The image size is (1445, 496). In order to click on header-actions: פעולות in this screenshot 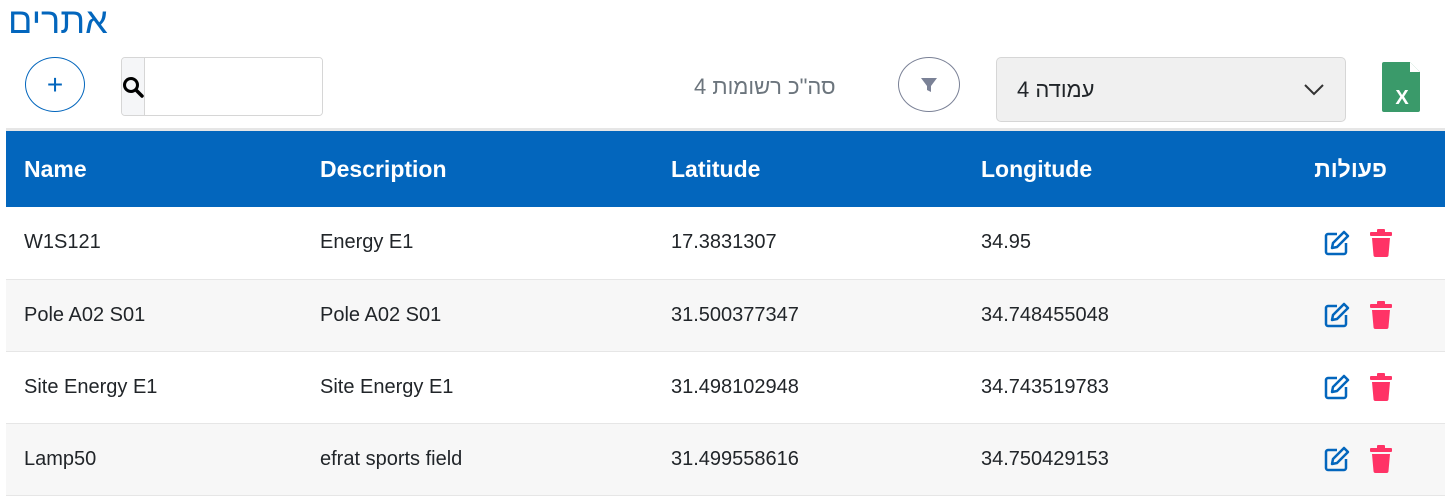, I will do `click(1358, 169)`.